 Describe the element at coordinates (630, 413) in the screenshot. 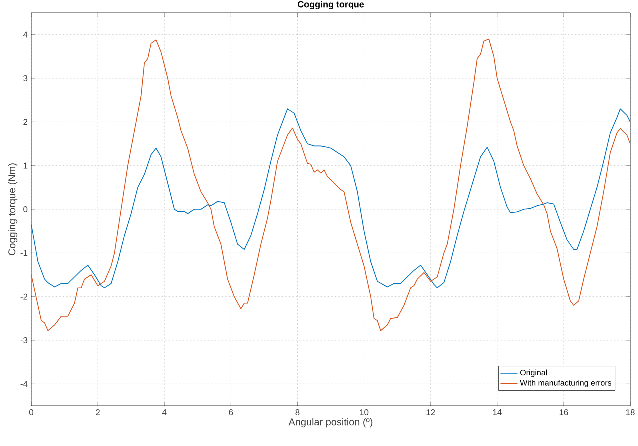

I see `x-tick-label: 18` at that location.